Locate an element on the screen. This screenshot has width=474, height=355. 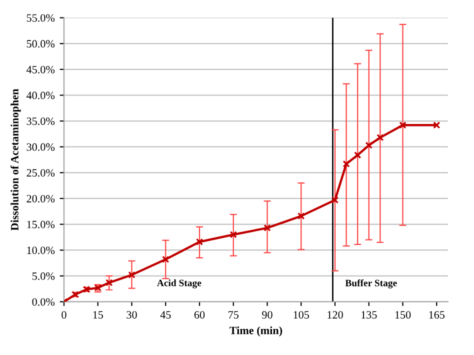
y-tick-label: 5.0% is located at coordinates (43, 276).